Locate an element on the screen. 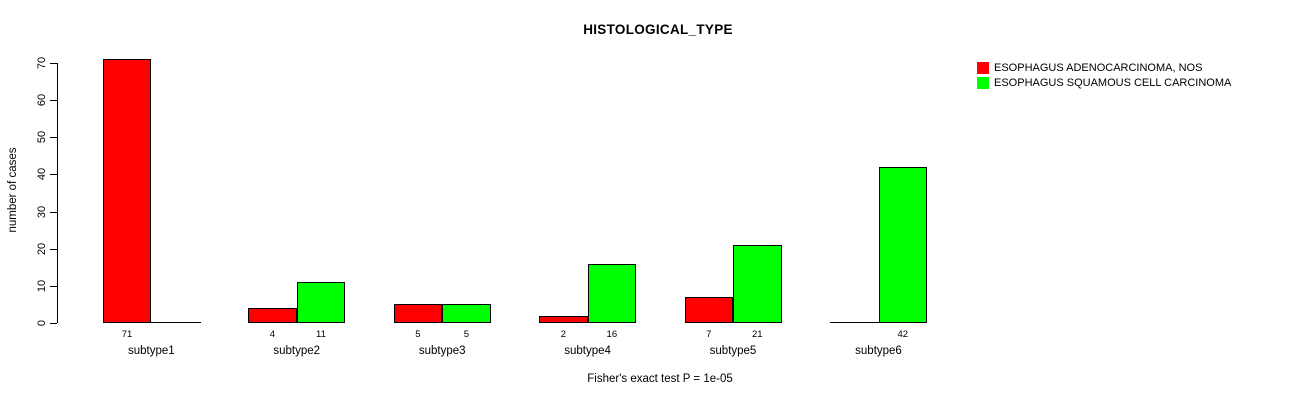  chart-title: HISTOLOGICAL_TYPE is located at coordinates (658, 29).